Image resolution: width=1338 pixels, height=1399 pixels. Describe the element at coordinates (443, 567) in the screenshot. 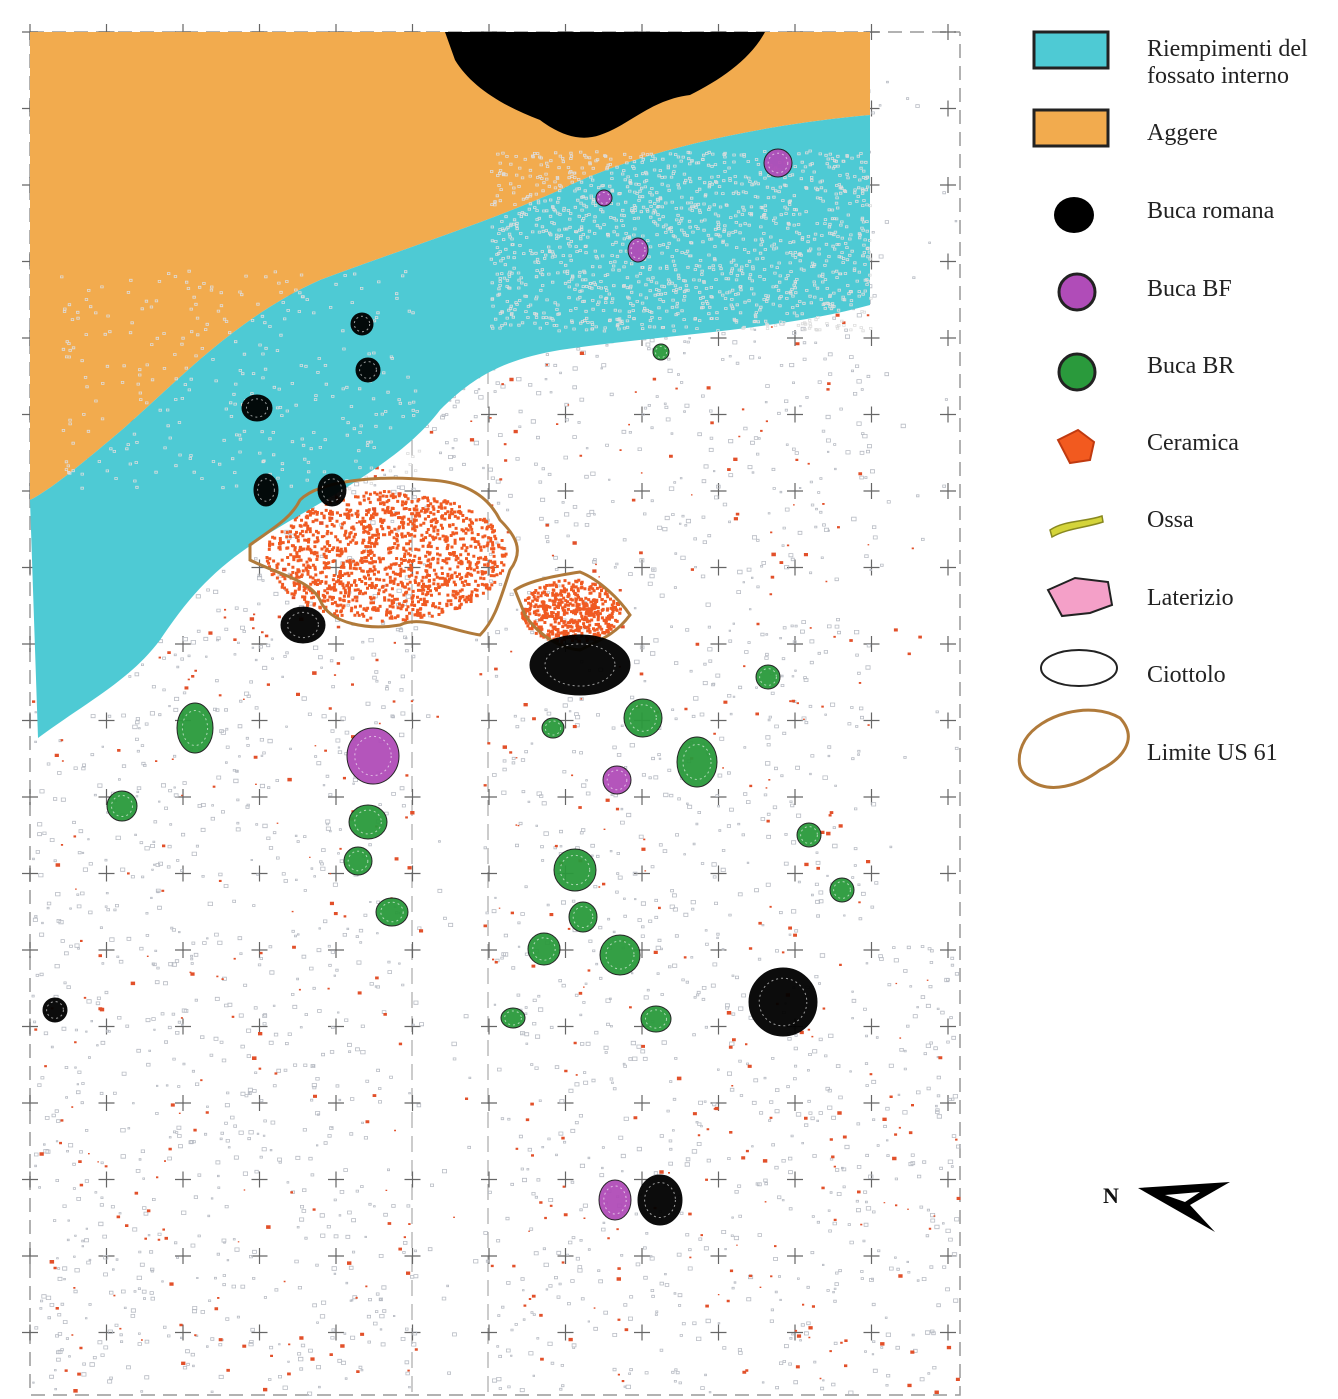

I see `ceramica-us61` at that location.